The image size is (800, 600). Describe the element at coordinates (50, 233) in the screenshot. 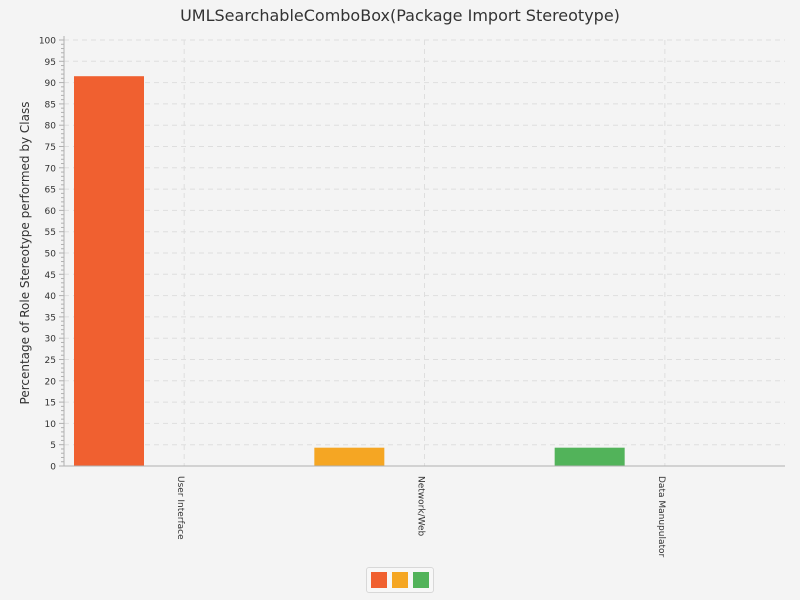

I see `y-tick-label: 55` at that location.